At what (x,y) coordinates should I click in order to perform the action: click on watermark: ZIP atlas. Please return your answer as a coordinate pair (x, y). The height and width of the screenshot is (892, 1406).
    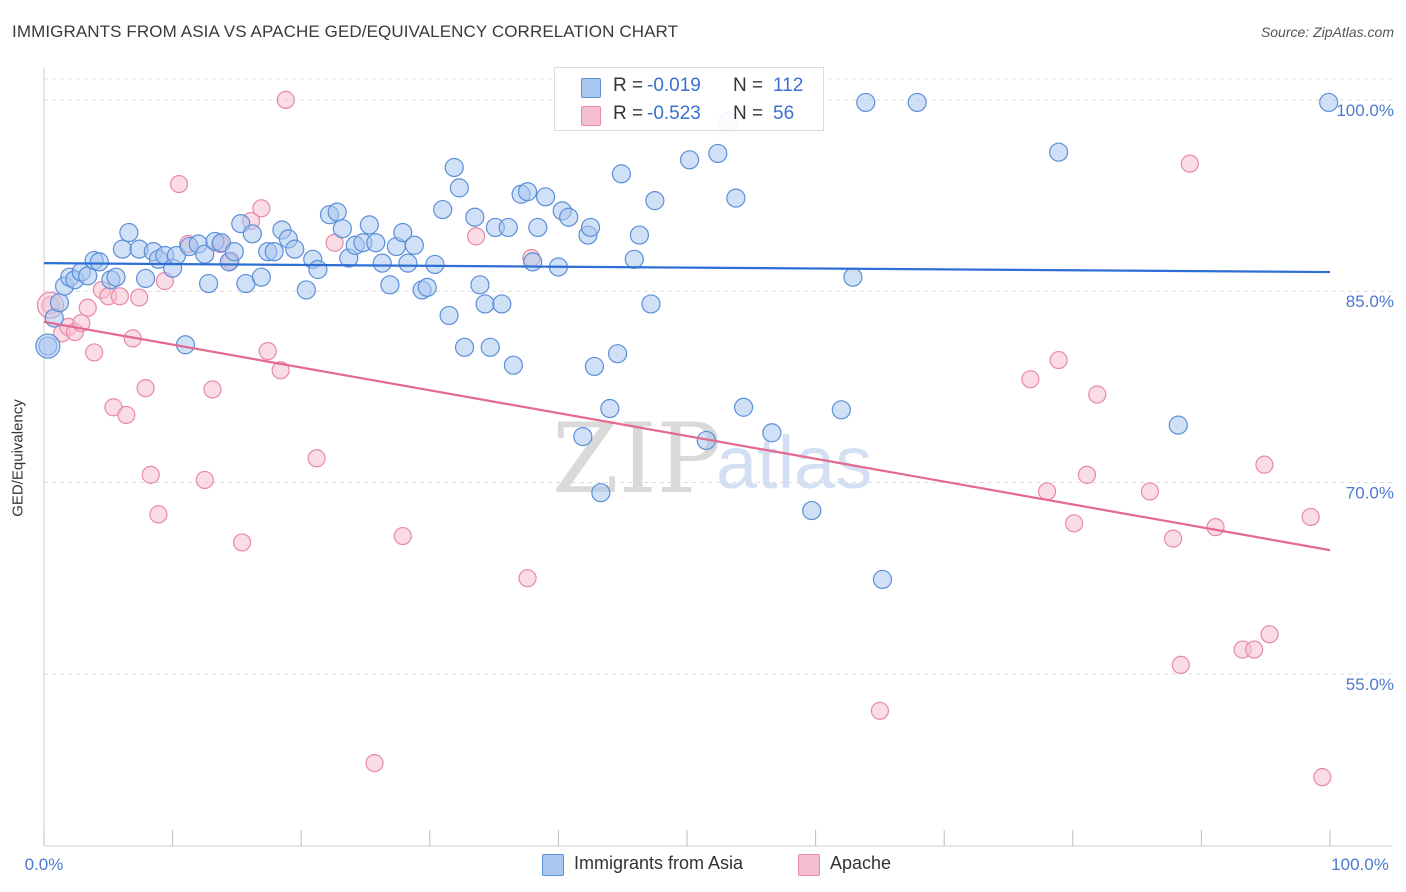
    Looking at the image, I should click on (712, 459).